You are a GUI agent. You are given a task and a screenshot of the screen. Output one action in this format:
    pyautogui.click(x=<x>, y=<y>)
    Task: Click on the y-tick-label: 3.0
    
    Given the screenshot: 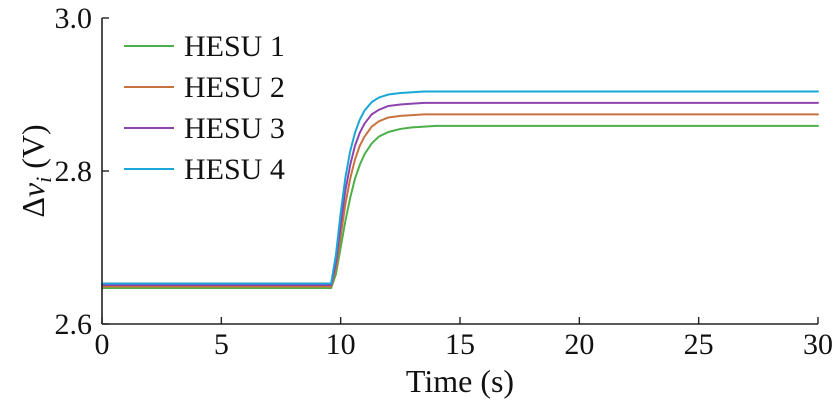 What is the action you would take?
    pyautogui.click(x=74, y=18)
    